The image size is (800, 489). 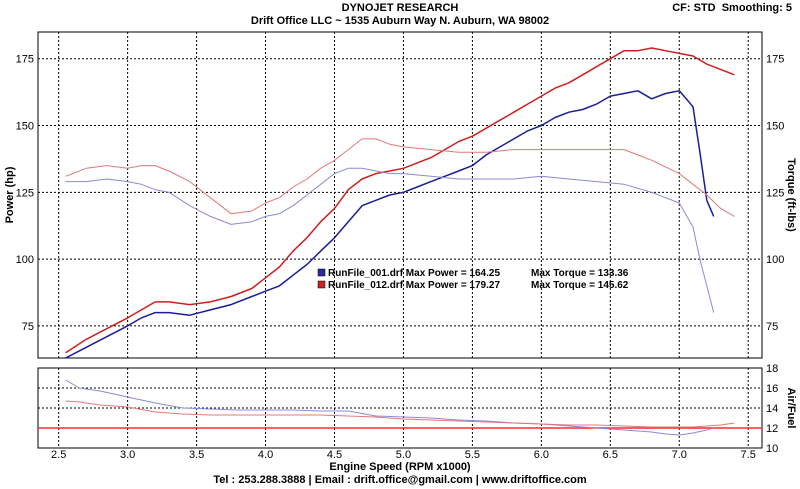 I want to click on afr-axis-label: Air/Fuel, so click(x=791, y=408).